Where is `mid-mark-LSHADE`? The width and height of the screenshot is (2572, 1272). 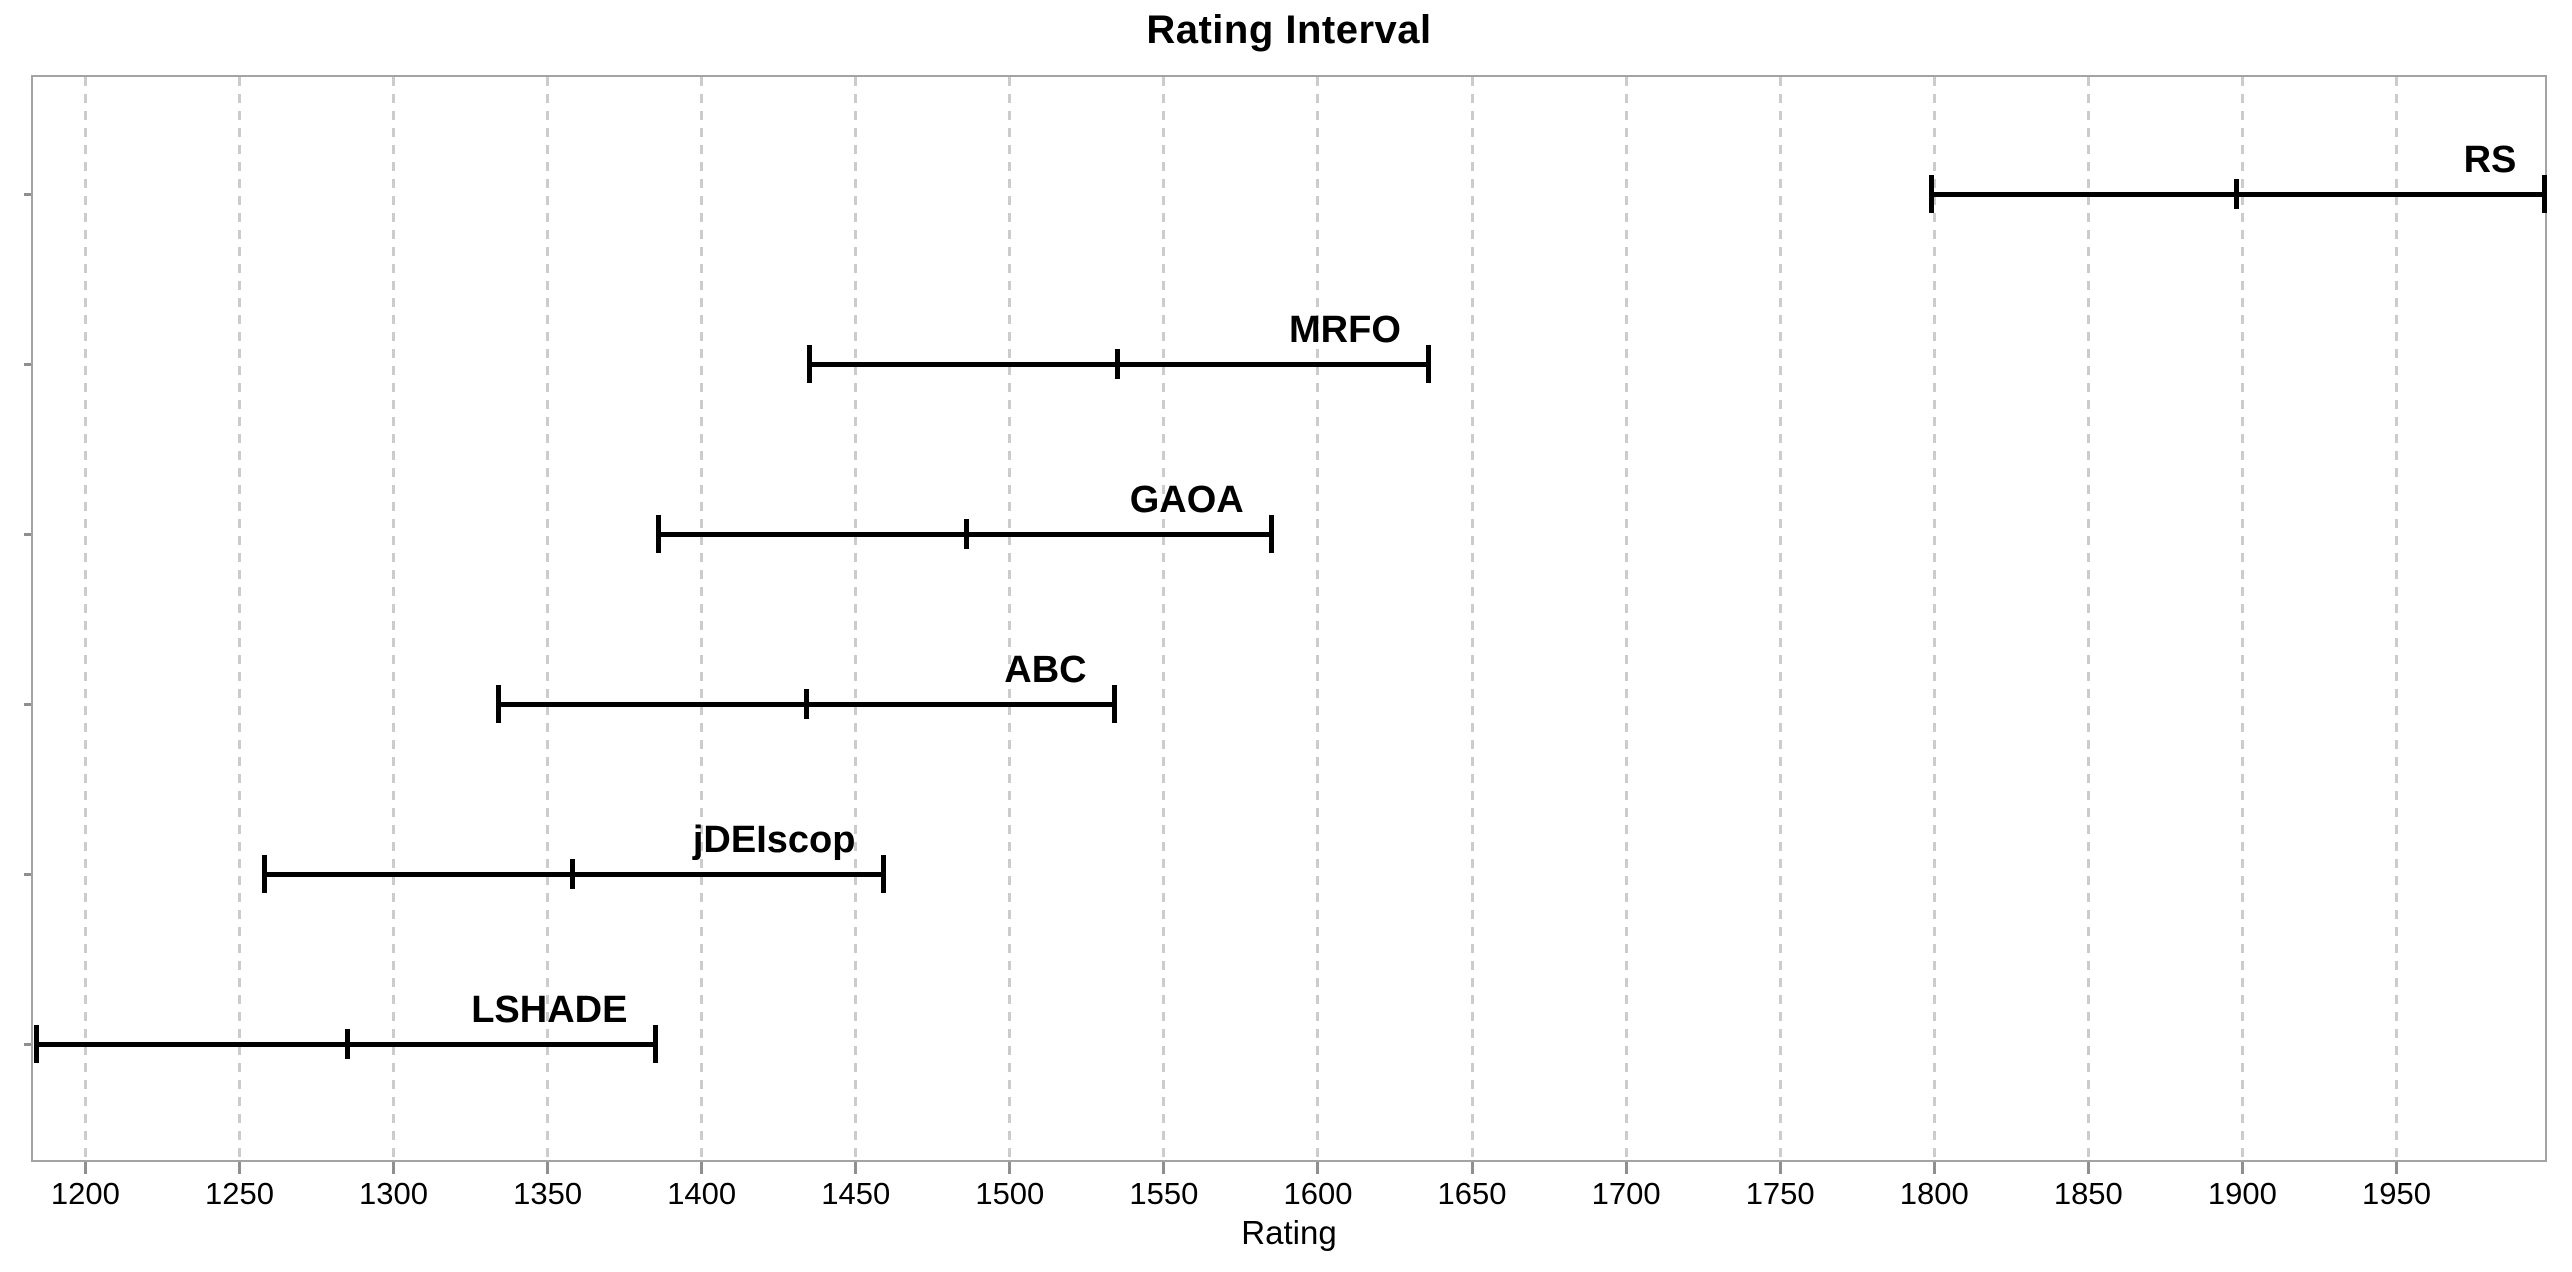
mid-mark-LSHADE is located at coordinates (347, 1044).